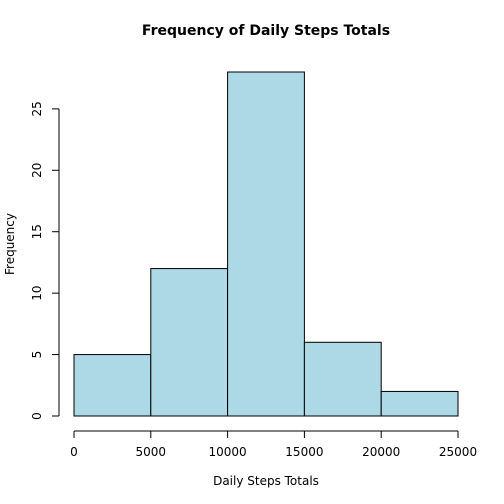 The width and height of the screenshot is (504, 504). Describe the element at coordinates (266, 481) in the screenshot. I see `x-axis-label: Daily Steps Totals` at that location.